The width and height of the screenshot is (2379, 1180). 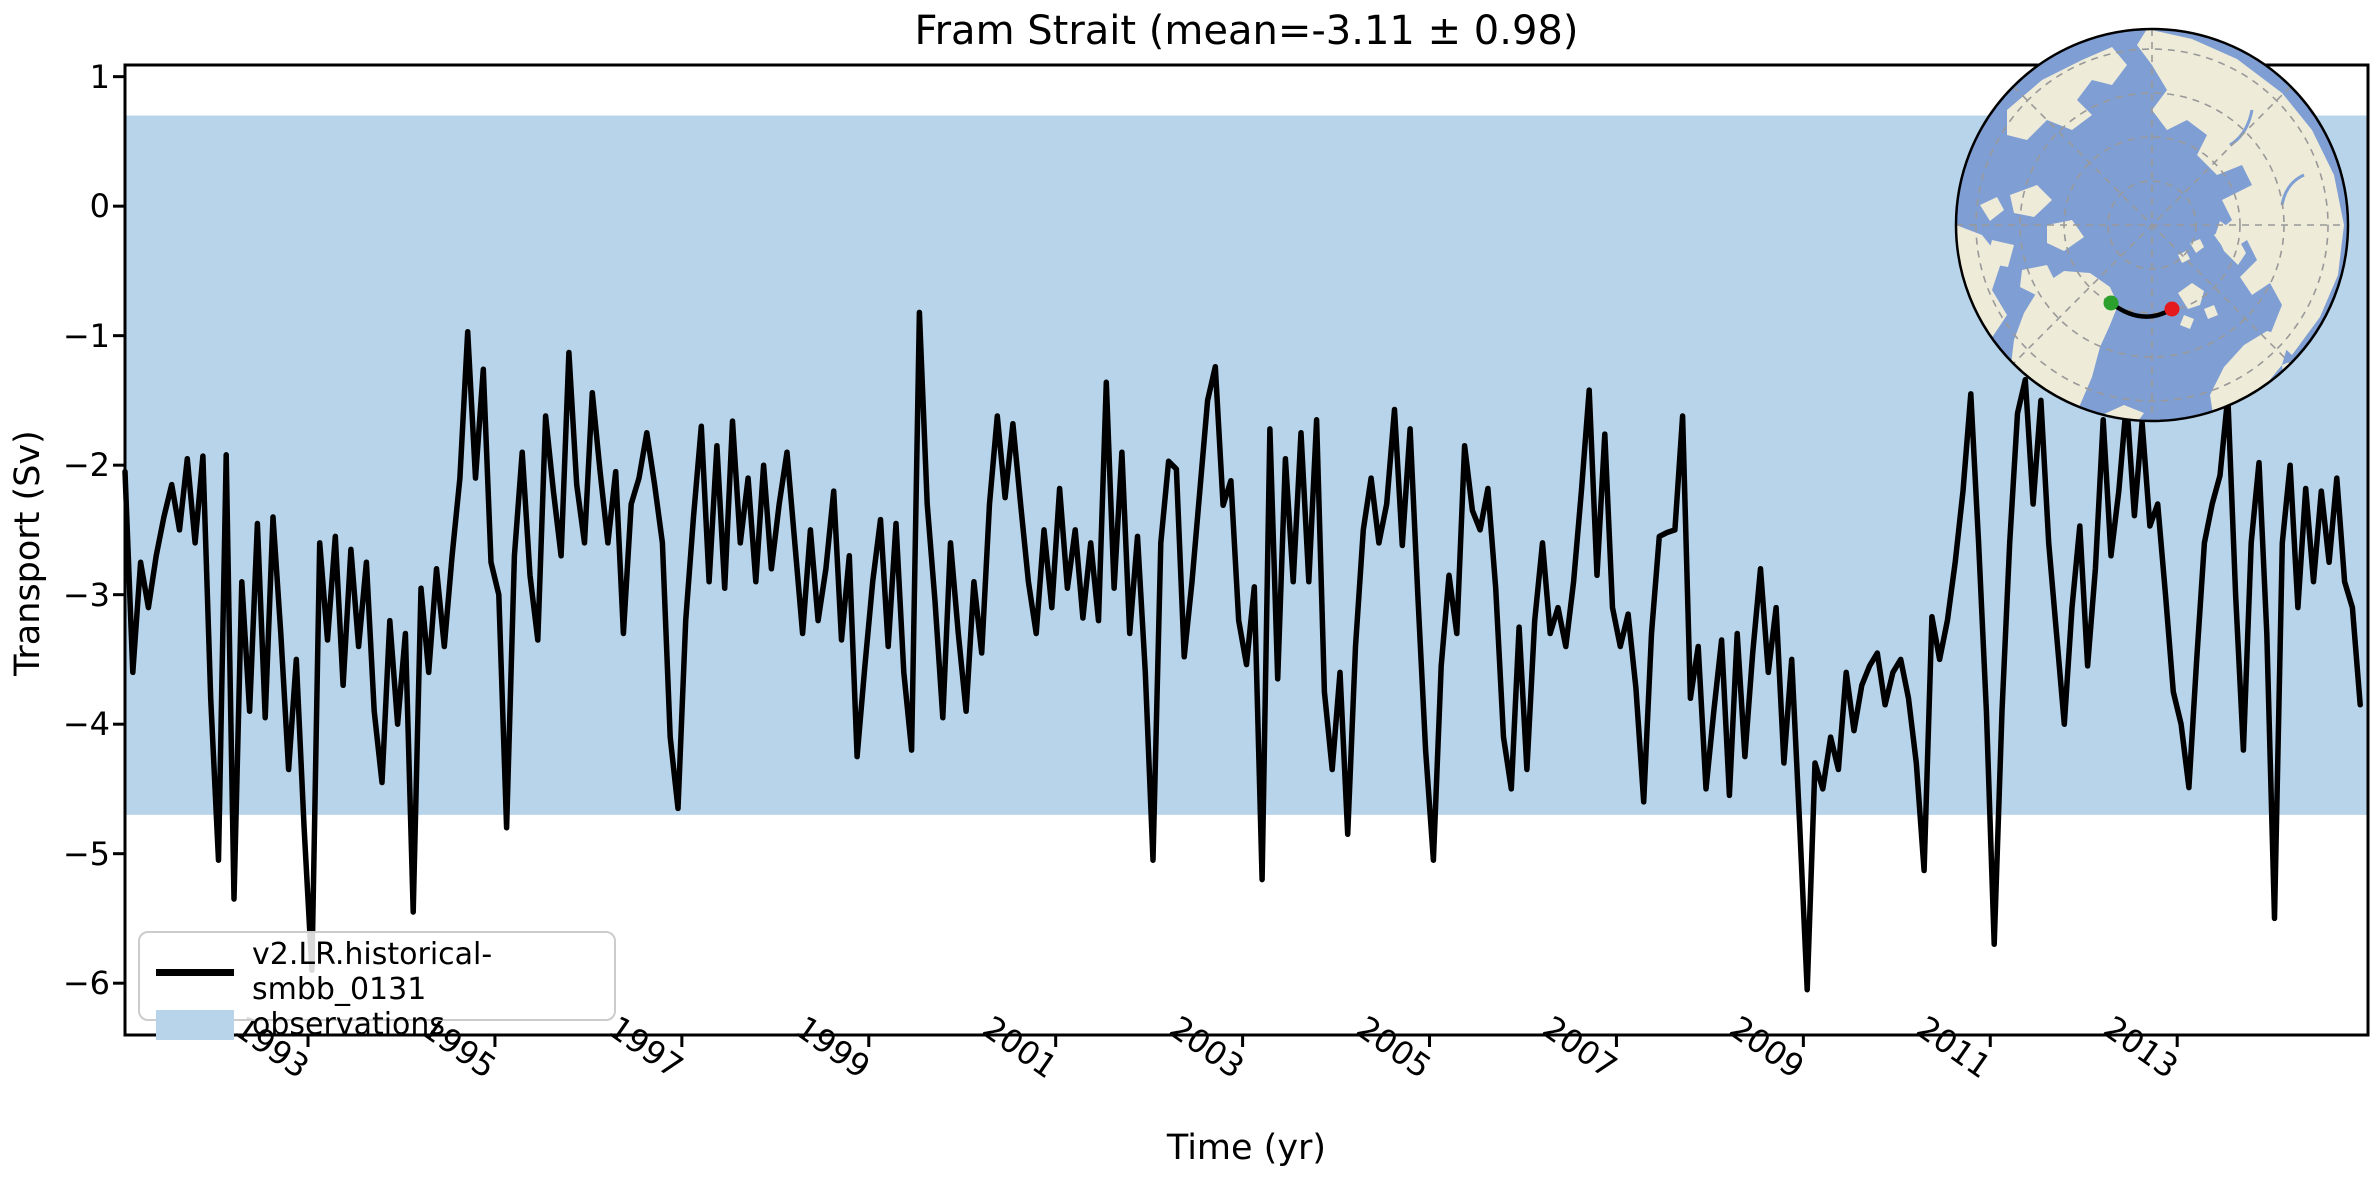 What do you see at coordinates (2292, 189) in the screenshot?
I see `siberian-river` at bounding box center [2292, 189].